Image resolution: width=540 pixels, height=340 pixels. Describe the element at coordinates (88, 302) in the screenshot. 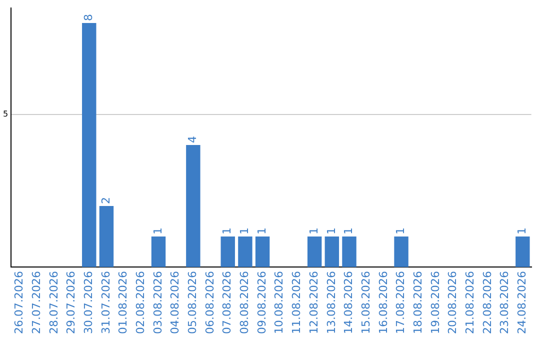

I see `x-tick-label: 30.07.2026` at that location.